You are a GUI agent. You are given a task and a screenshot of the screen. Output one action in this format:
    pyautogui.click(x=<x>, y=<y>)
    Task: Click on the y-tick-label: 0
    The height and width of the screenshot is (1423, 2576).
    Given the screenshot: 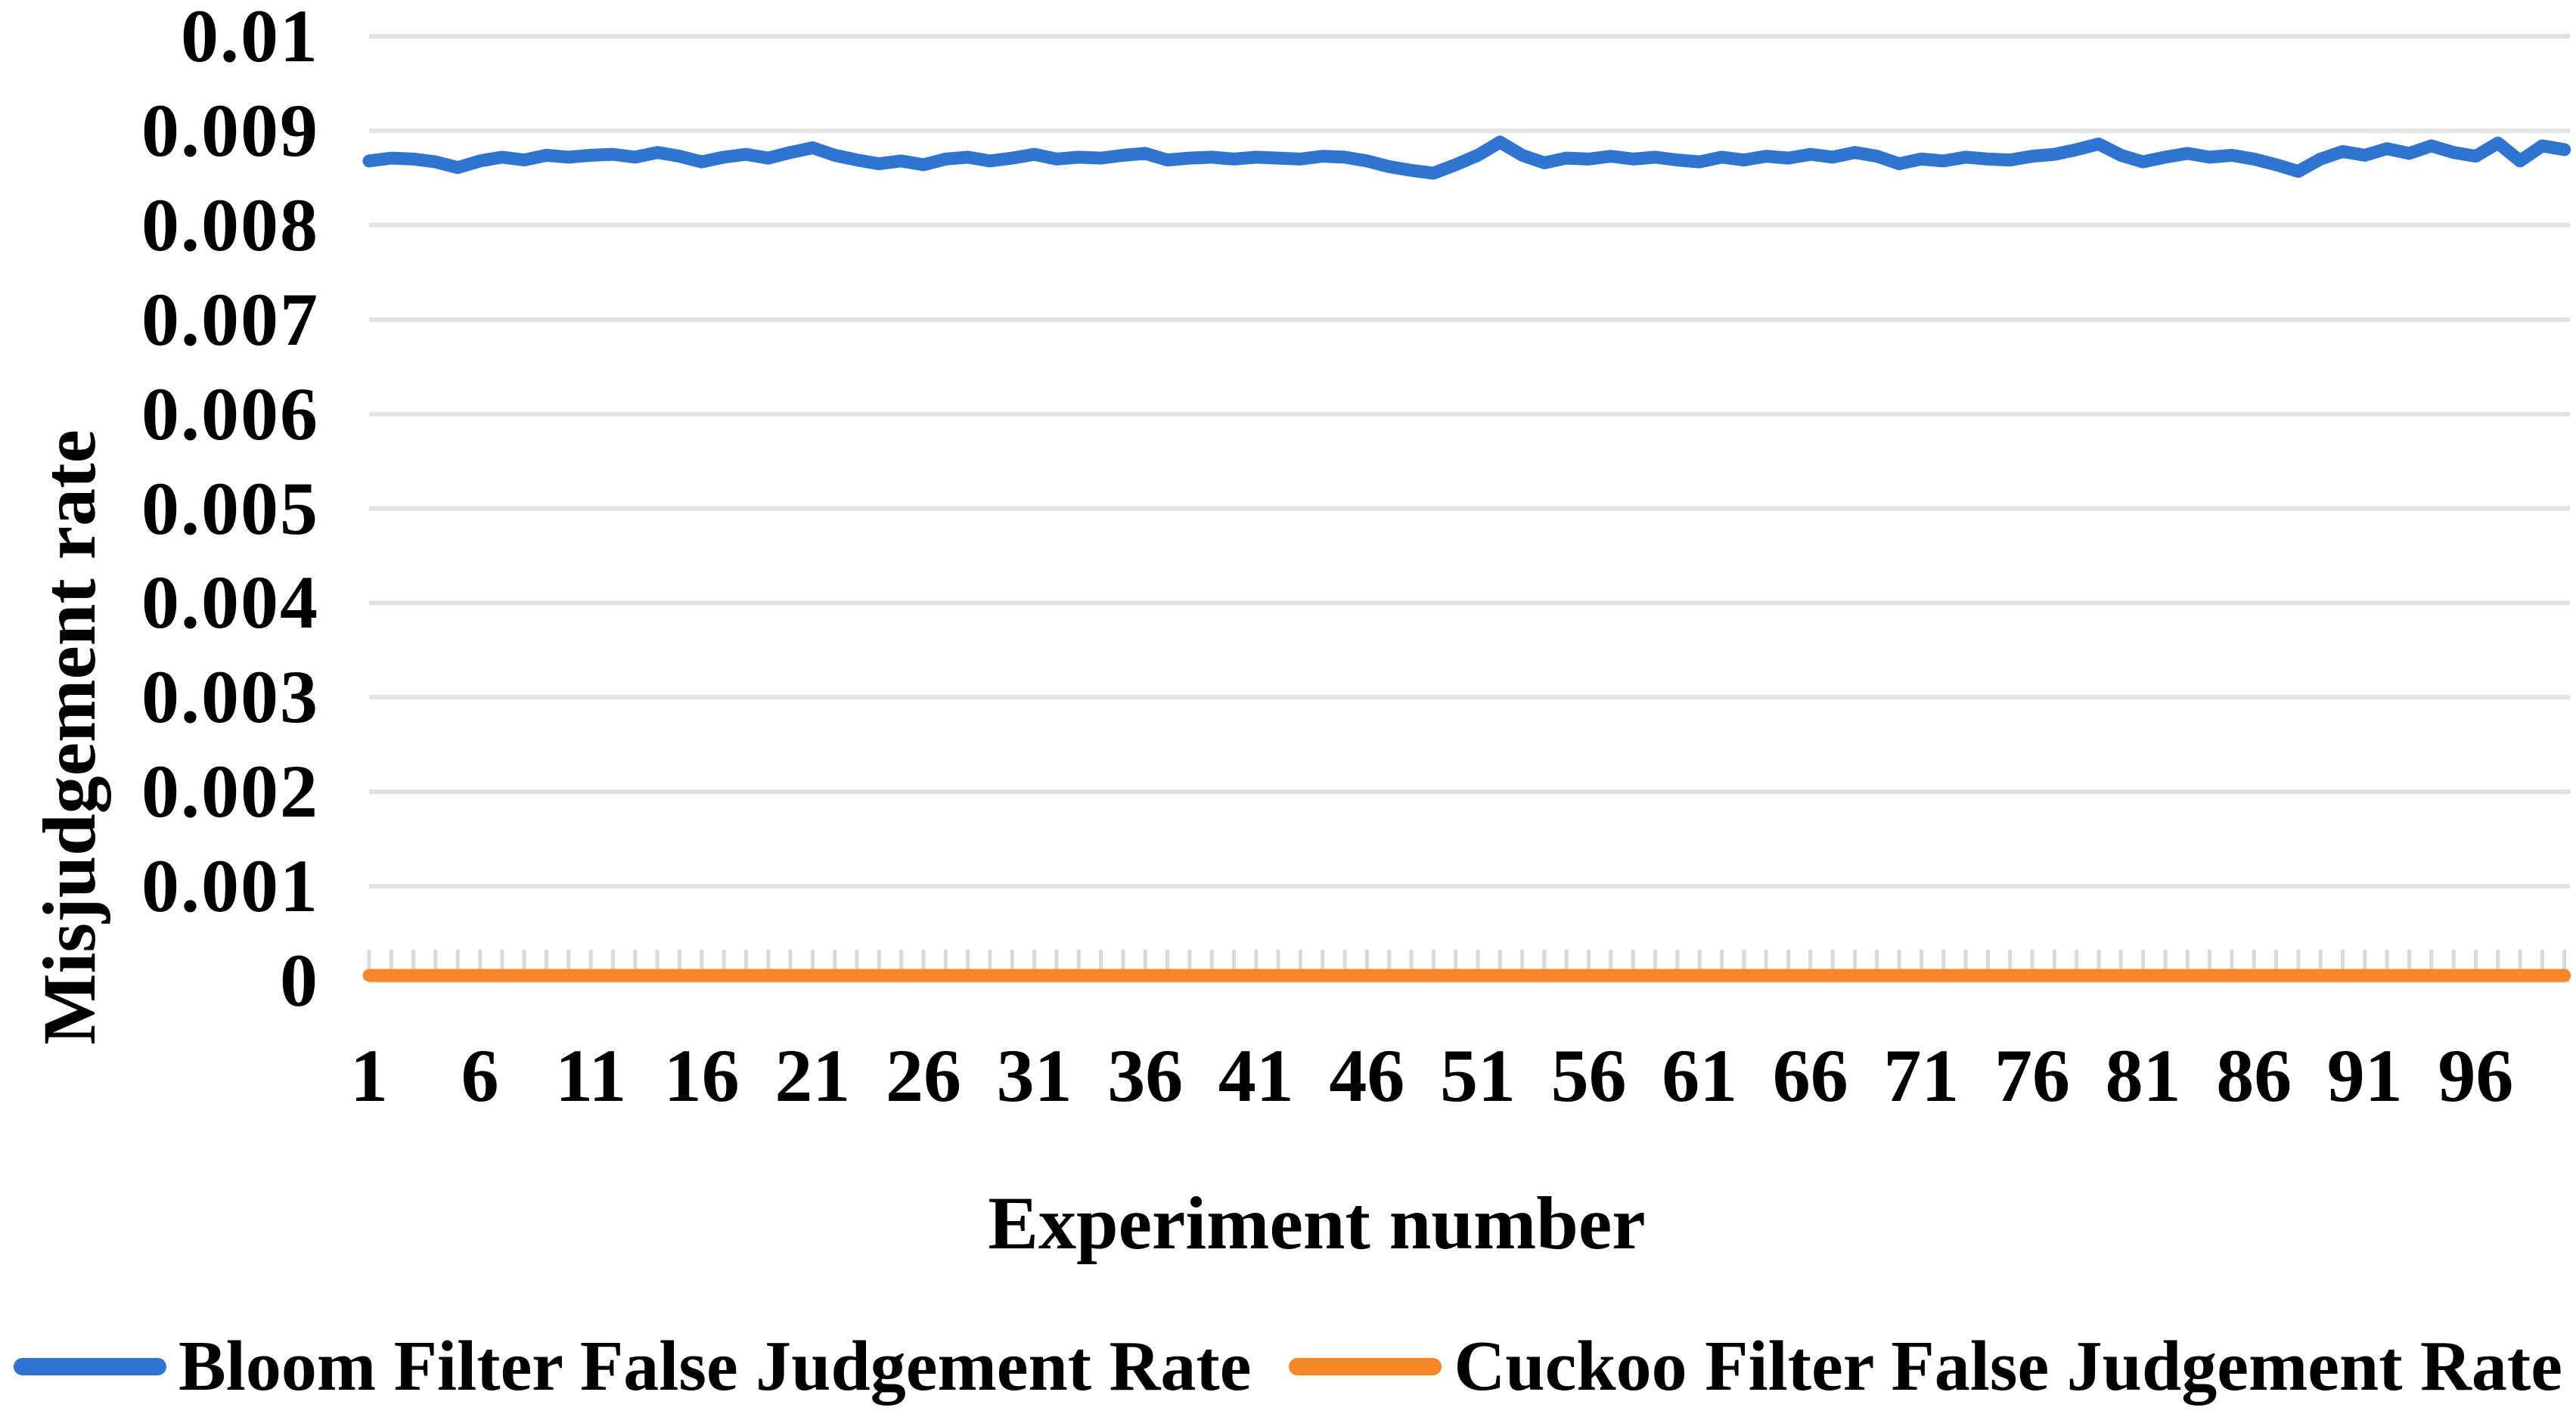 What is the action you would take?
    pyautogui.click(x=299, y=980)
    